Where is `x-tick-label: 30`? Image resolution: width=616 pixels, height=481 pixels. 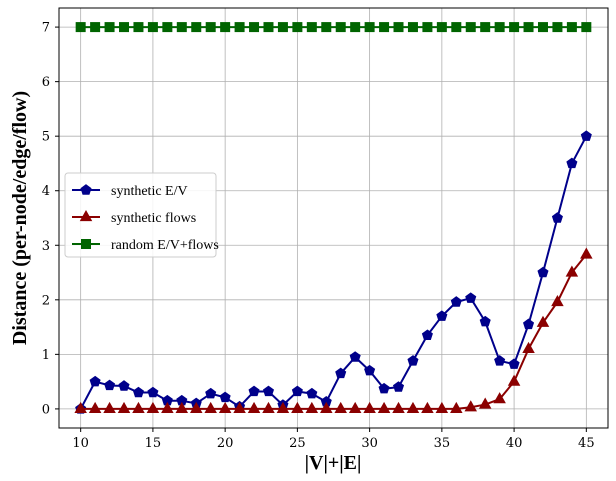 x-tick-label: 30 is located at coordinates (369, 443).